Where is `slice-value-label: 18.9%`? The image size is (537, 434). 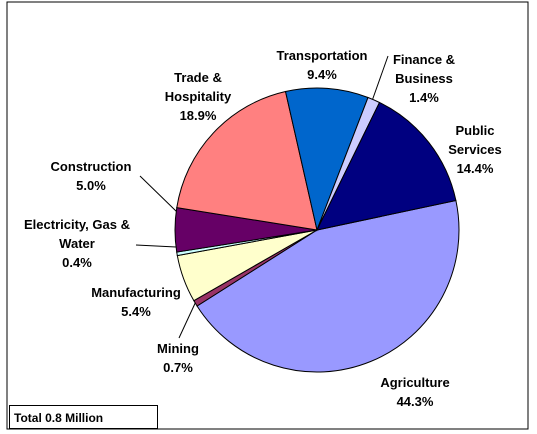
slice-value-label: 18.9% is located at coordinates (198, 115).